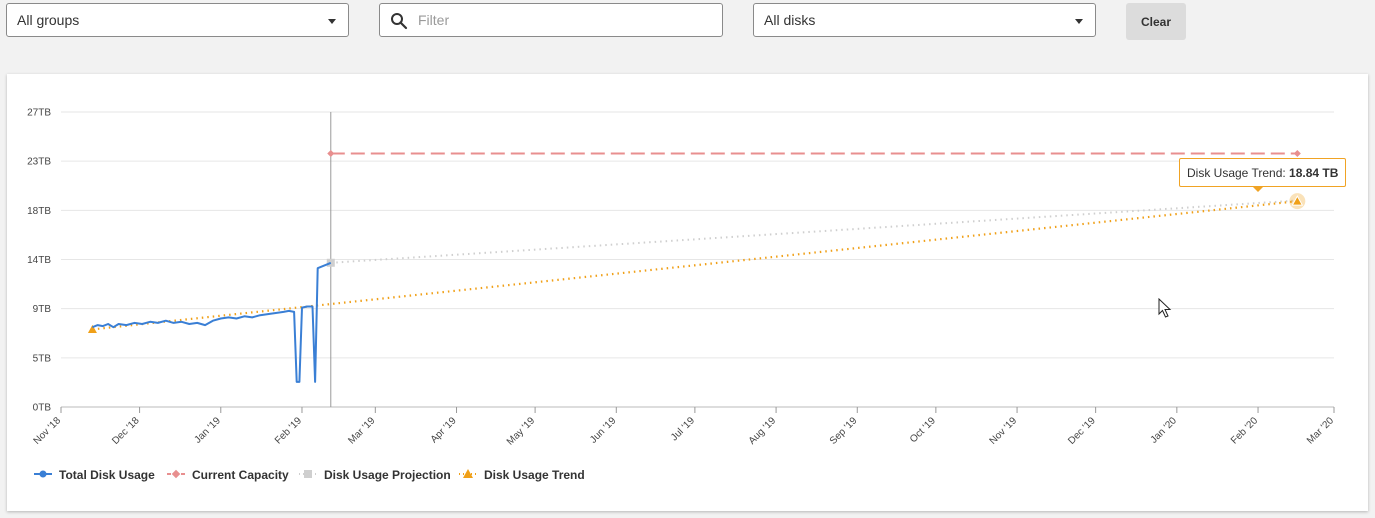 This screenshot has width=1375, height=518. I want to click on y-tick-label: 14TB, so click(39, 260).